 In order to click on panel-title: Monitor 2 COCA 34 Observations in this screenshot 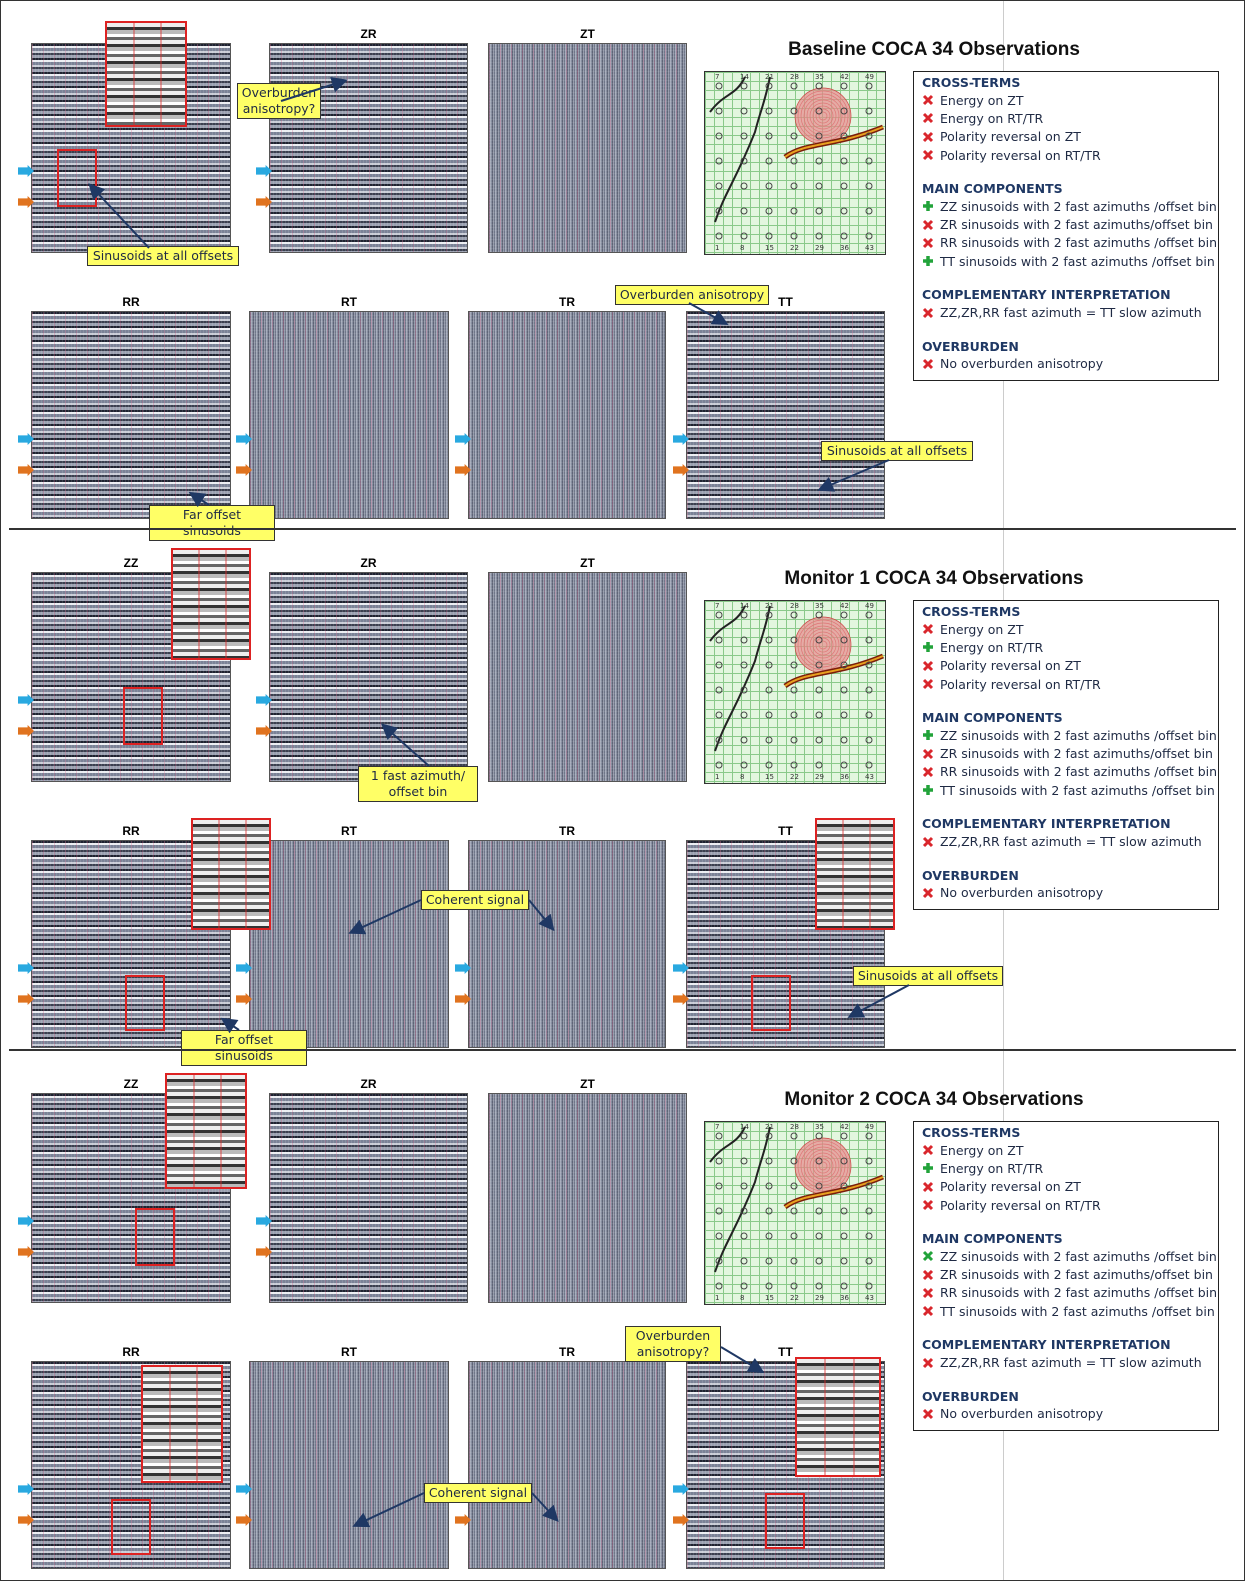, I will do `click(934, 1099)`.